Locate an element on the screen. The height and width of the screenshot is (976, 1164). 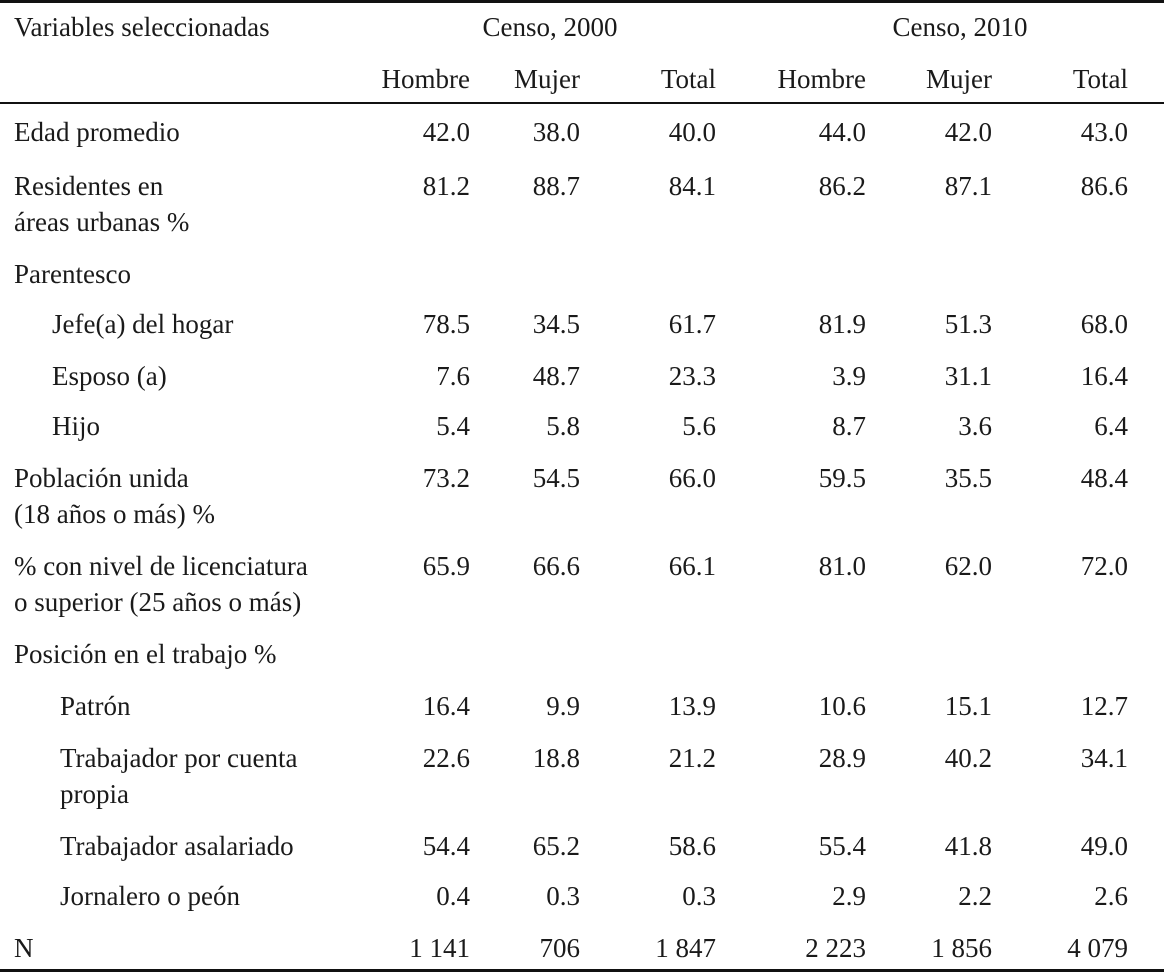
row-value: 88.7 is located at coordinates (556, 186).